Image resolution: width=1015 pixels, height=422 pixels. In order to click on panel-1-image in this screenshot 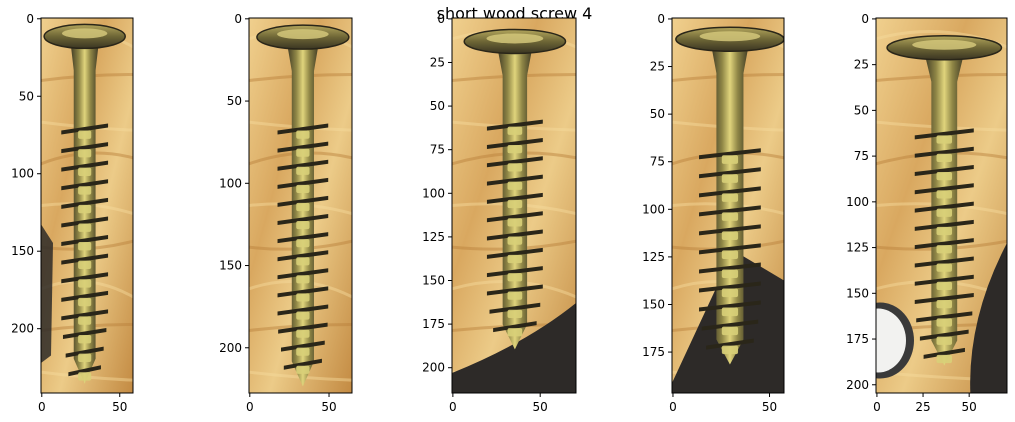, I will do `click(87, 205)`.